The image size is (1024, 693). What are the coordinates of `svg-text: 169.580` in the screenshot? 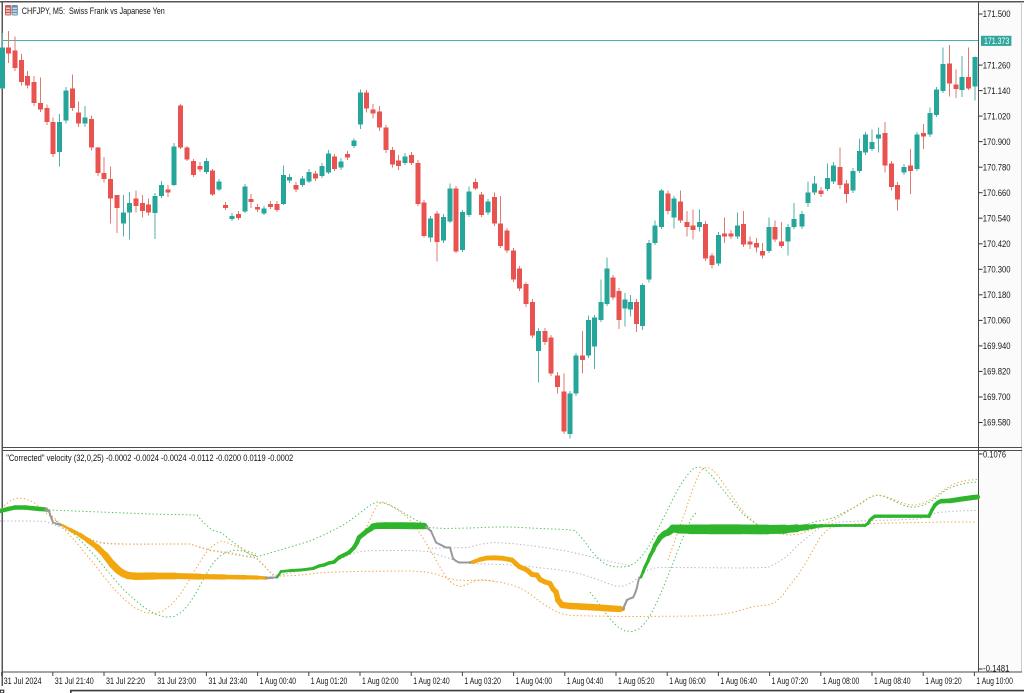 It's located at (997, 423).